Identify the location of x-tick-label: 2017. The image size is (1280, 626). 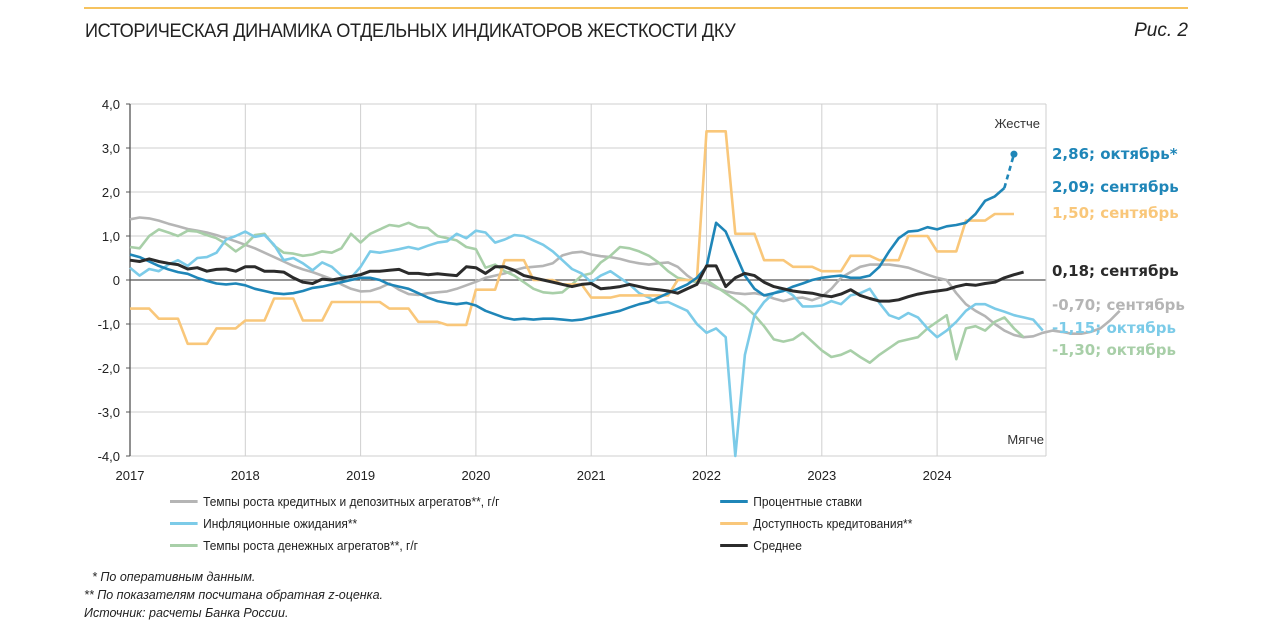
(130, 475).